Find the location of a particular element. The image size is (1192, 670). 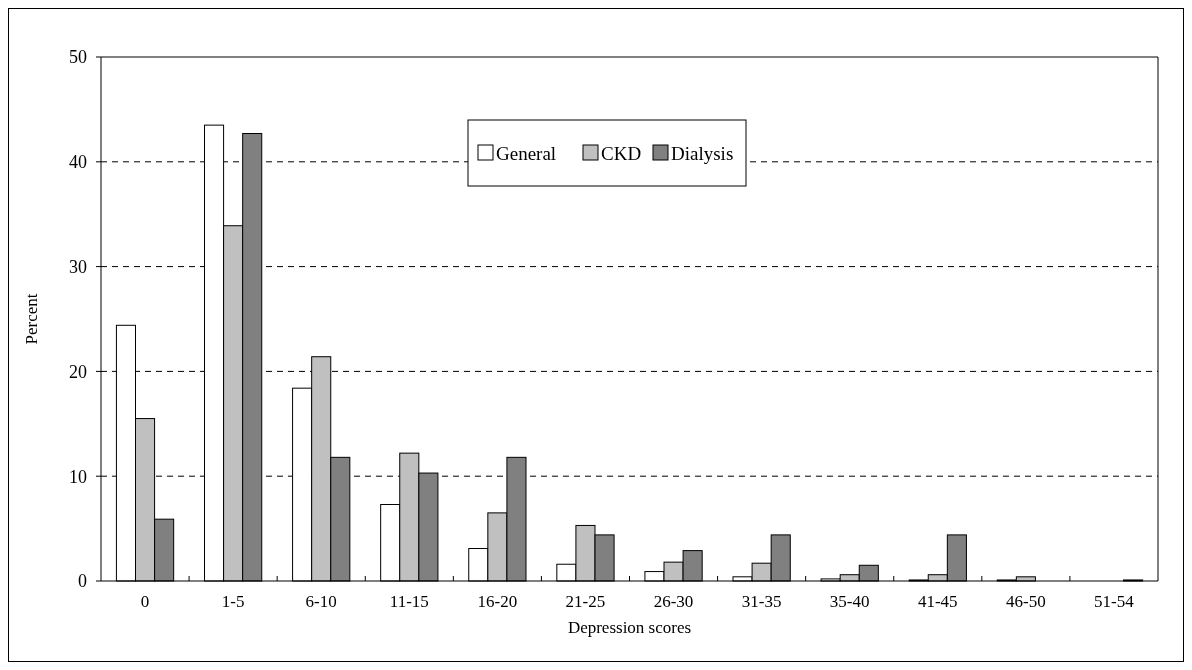

x-tick-label: 35-40 is located at coordinates (849, 601).